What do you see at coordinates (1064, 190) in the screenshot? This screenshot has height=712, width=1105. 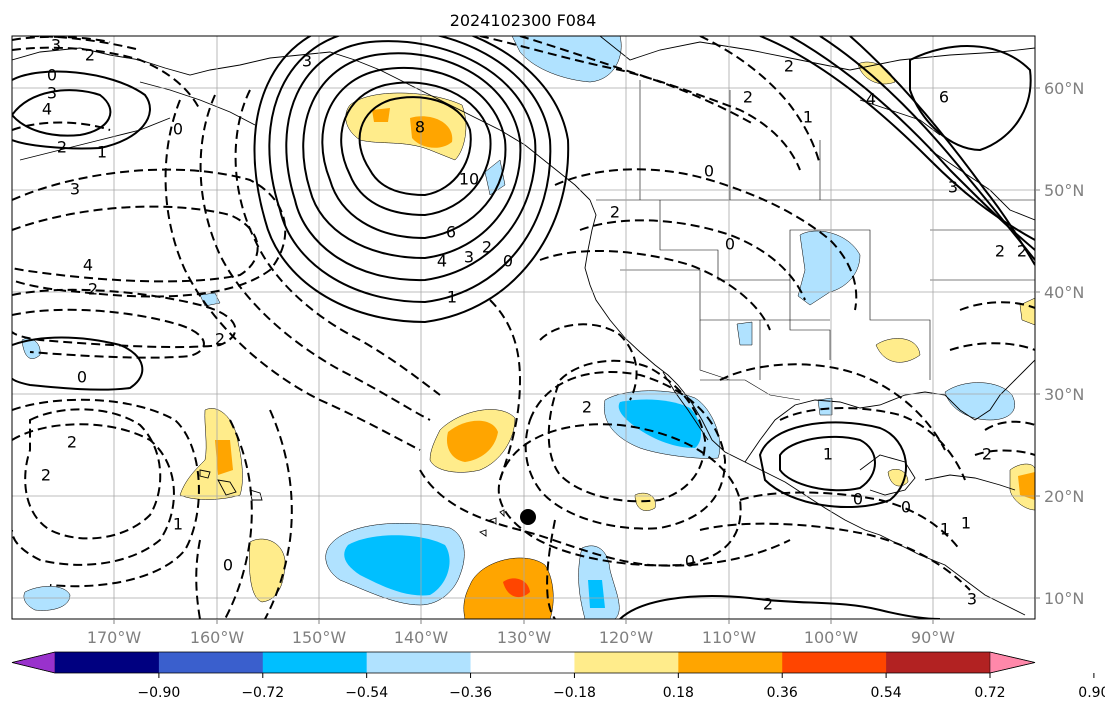 I see `lat-tick-label: 50°N` at bounding box center [1064, 190].